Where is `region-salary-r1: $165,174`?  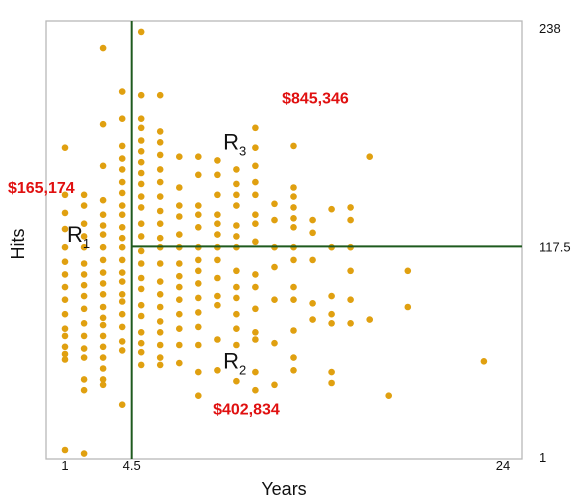 region-salary-r1: $165,174 is located at coordinates (41, 188).